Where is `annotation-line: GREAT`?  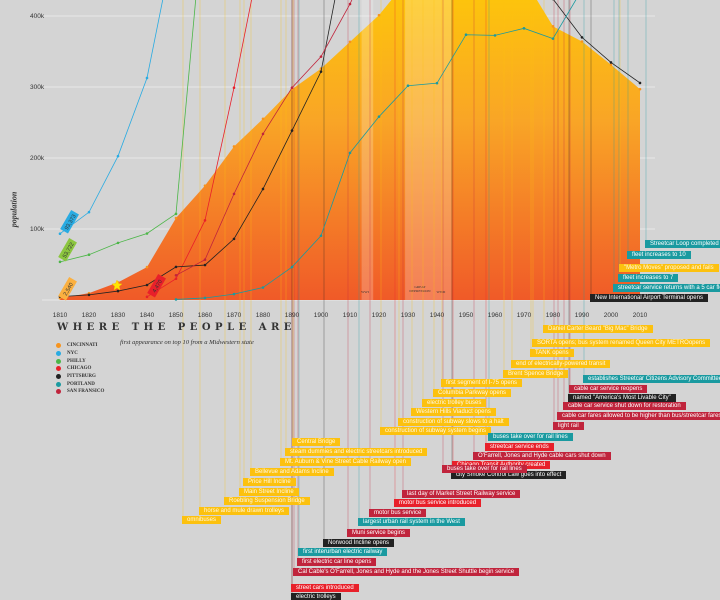 annotation-line: GREAT is located at coordinates (420, 287).